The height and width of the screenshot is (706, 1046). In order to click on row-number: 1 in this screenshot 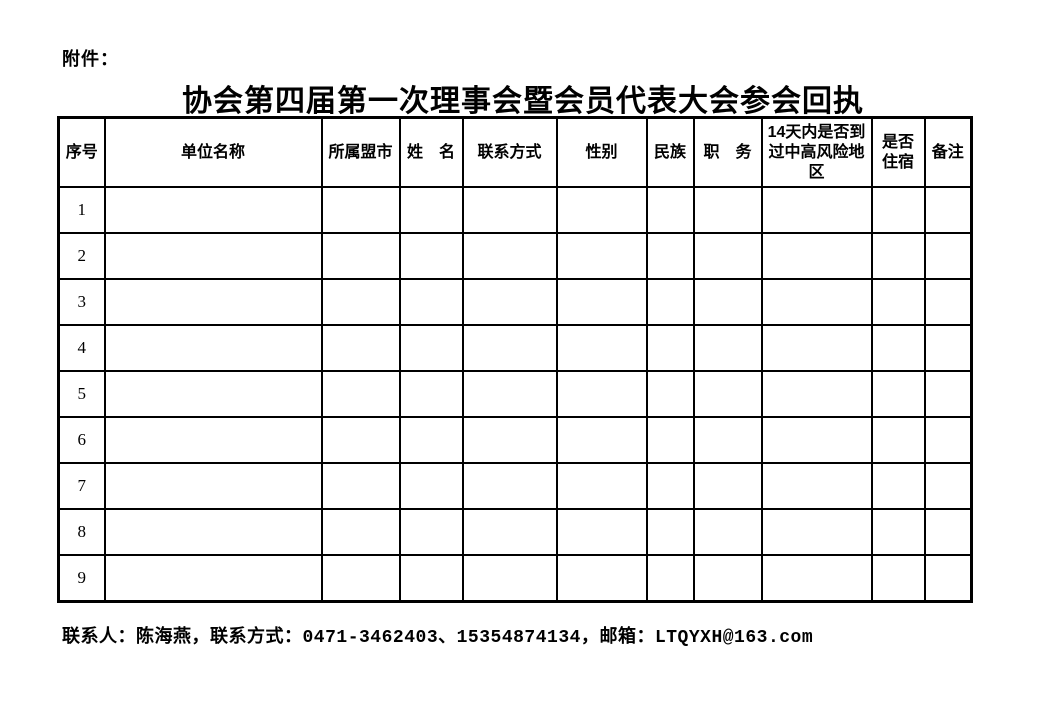, I will do `click(81, 210)`.